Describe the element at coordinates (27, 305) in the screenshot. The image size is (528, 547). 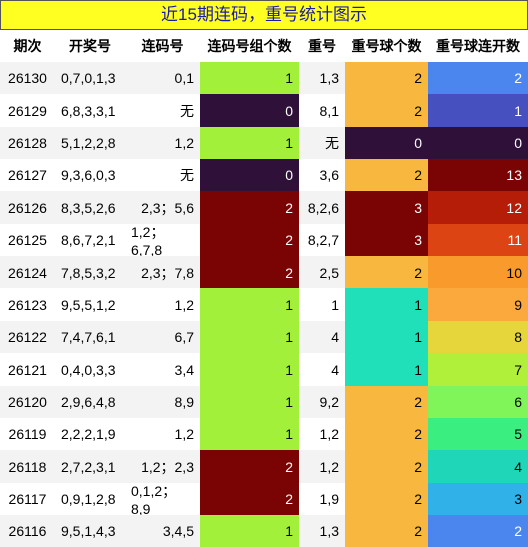
I see `cell: 26123` at that location.